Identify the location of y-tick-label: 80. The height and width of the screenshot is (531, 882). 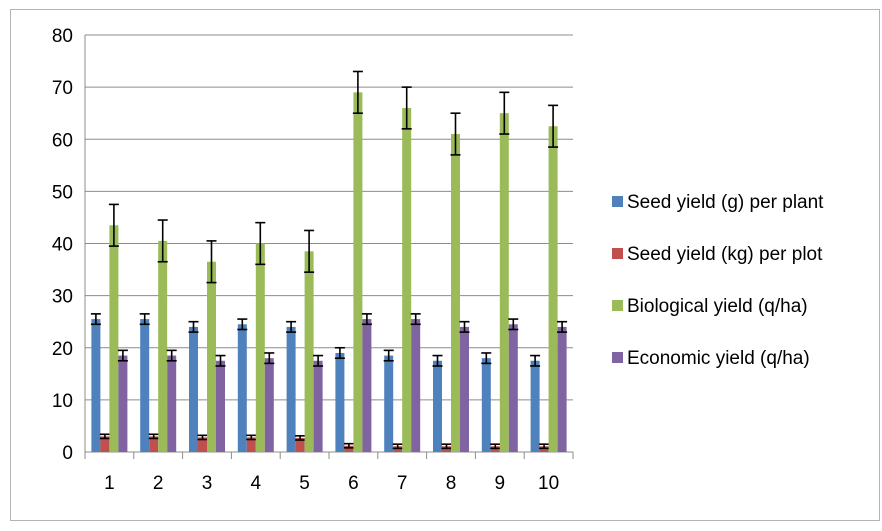
(62, 36).